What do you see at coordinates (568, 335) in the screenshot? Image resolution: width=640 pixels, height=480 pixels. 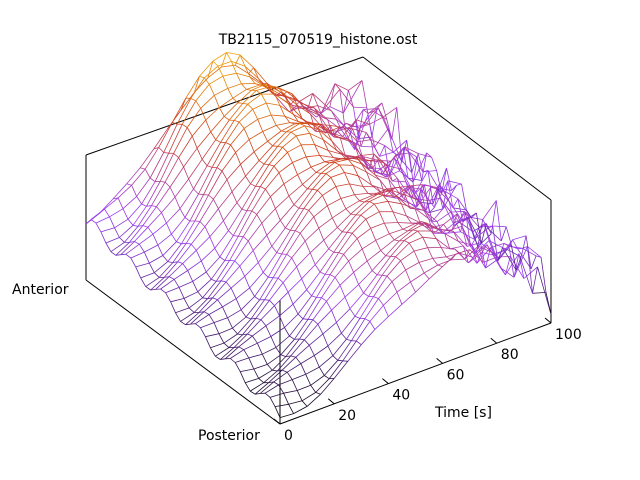 I see `x-tick-label: 100` at bounding box center [568, 335].